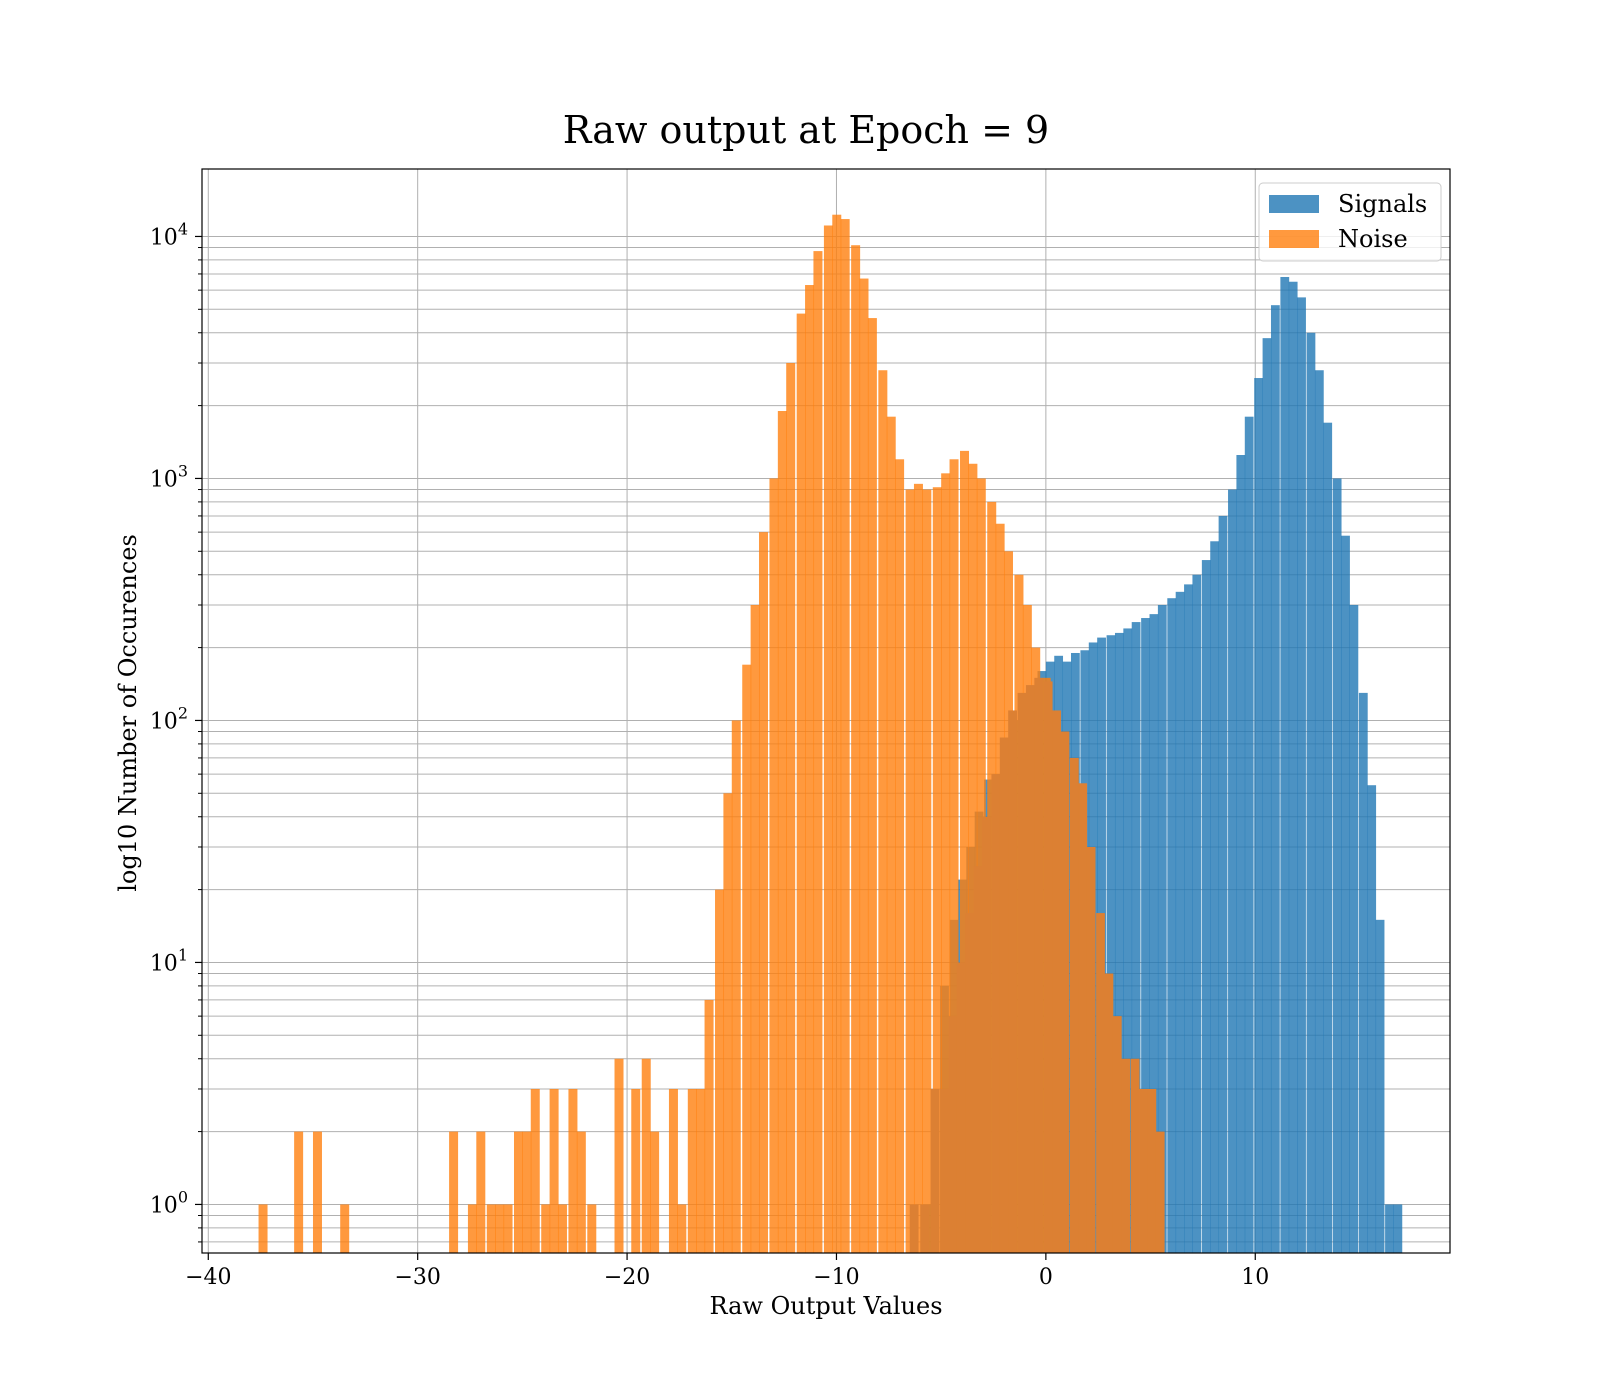  What do you see at coordinates (208, 1277) in the screenshot?
I see `x-tick-label: −40` at bounding box center [208, 1277].